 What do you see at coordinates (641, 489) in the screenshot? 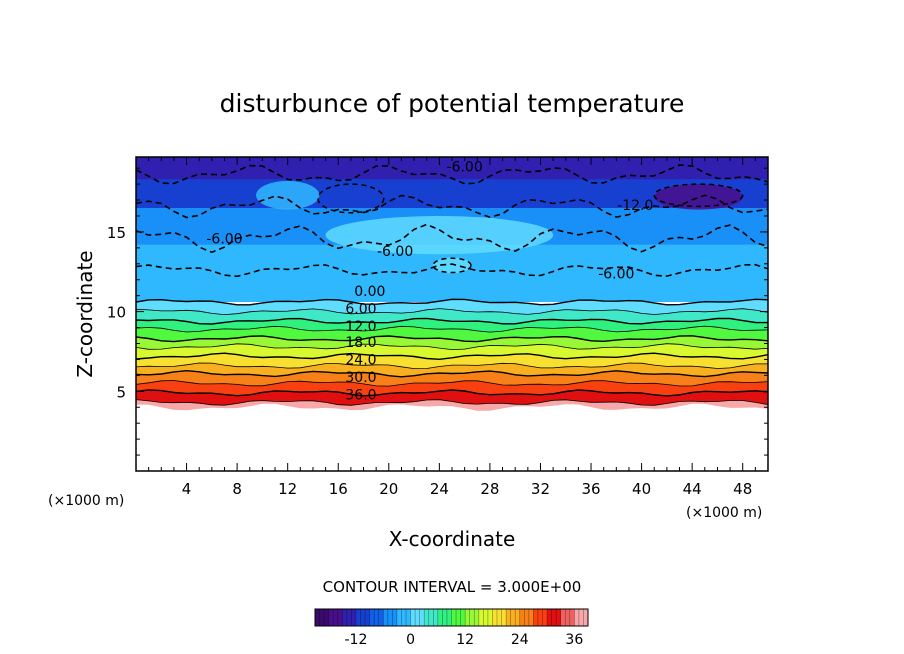
I see `x-tick-label: 40` at bounding box center [641, 489].